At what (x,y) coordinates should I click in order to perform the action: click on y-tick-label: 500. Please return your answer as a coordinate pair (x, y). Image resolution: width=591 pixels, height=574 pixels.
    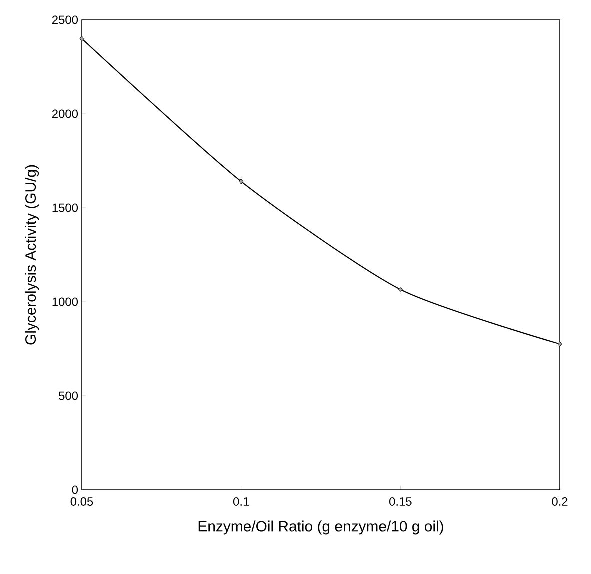
    Looking at the image, I should click on (68, 396).